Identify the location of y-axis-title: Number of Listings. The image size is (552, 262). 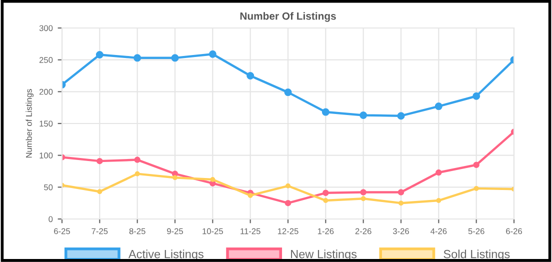
(30, 123).